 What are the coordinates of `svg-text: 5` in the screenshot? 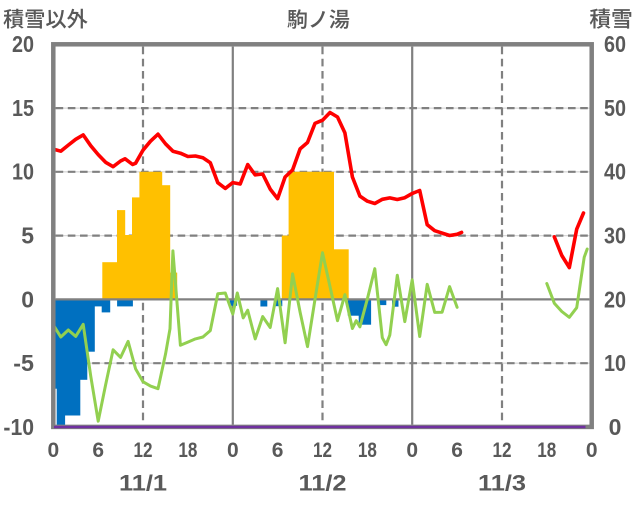 It's located at (27, 236).